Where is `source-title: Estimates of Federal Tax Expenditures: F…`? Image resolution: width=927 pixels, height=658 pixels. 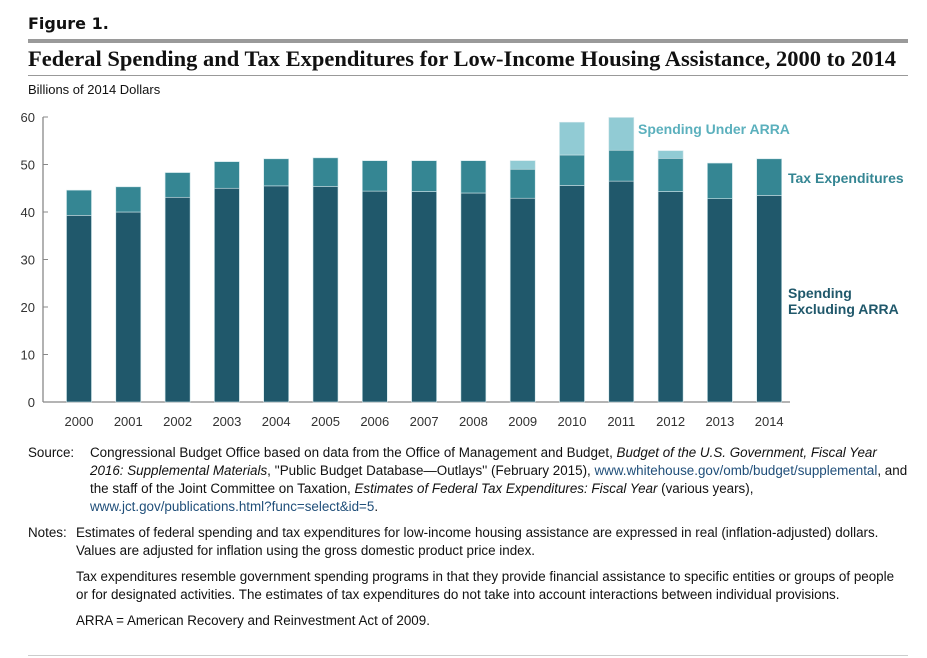 source-title: Estimates of Federal Tax Expenditures: F… is located at coordinates (506, 488).